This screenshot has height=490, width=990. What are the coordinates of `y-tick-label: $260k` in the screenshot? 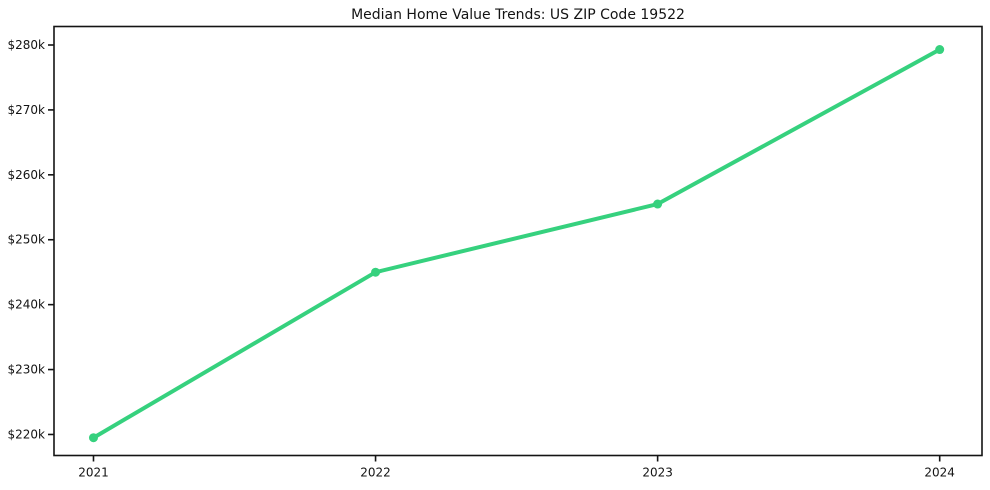 It's located at (27, 175).